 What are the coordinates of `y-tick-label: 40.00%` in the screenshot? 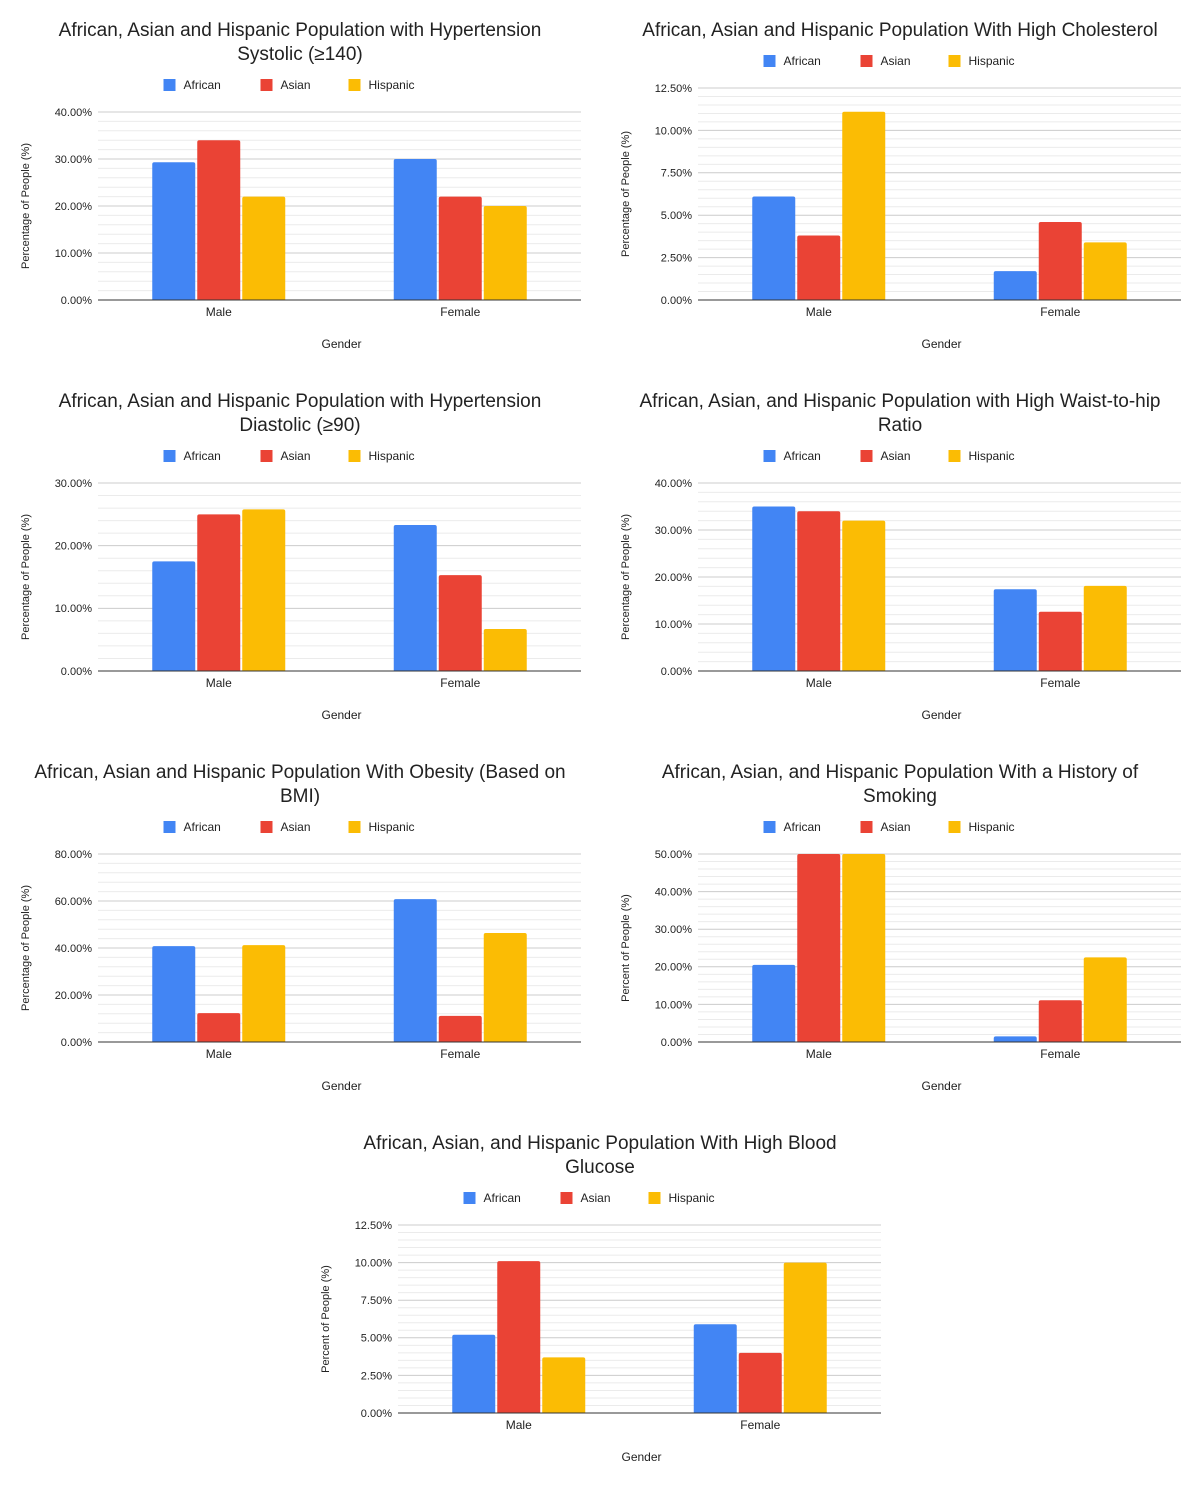 It's located at (674, 484).